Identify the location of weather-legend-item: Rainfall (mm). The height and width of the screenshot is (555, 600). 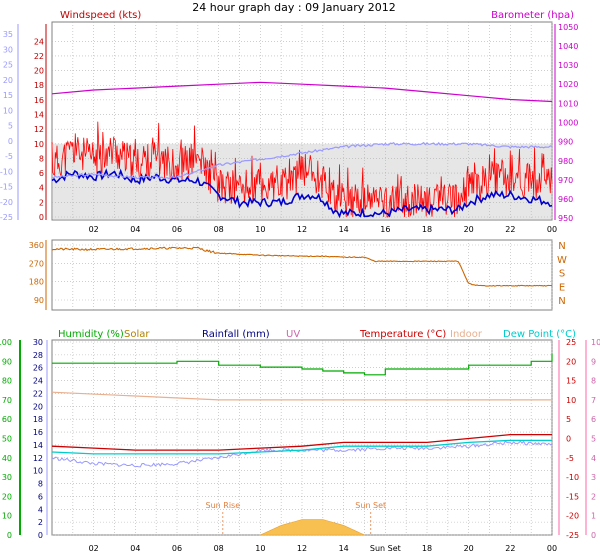
(236, 334).